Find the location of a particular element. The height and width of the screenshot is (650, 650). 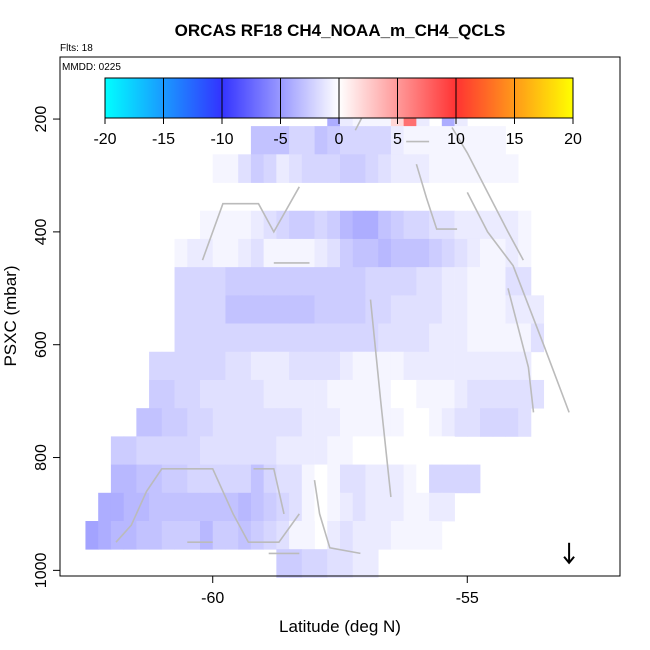

colorbar-tick-label: -15 is located at coordinates (163, 139).